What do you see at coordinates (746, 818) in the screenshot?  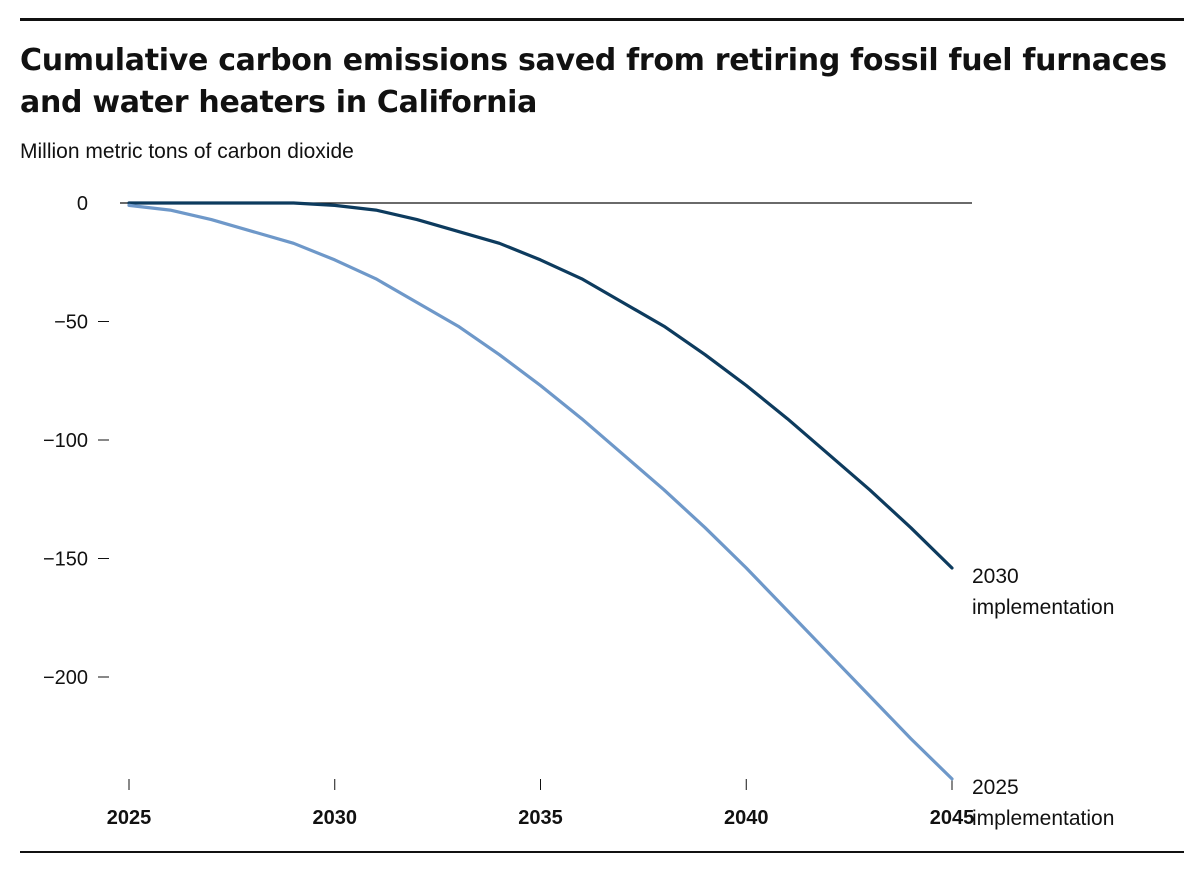 I see `x-tick-label: 2040` at bounding box center [746, 818].